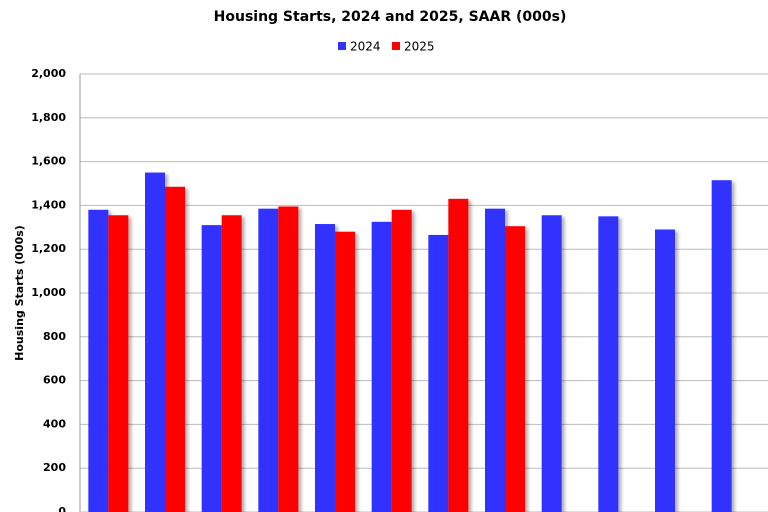 This screenshot has height=512, width=768. I want to click on y-tick-label: 600, so click(54, 380).